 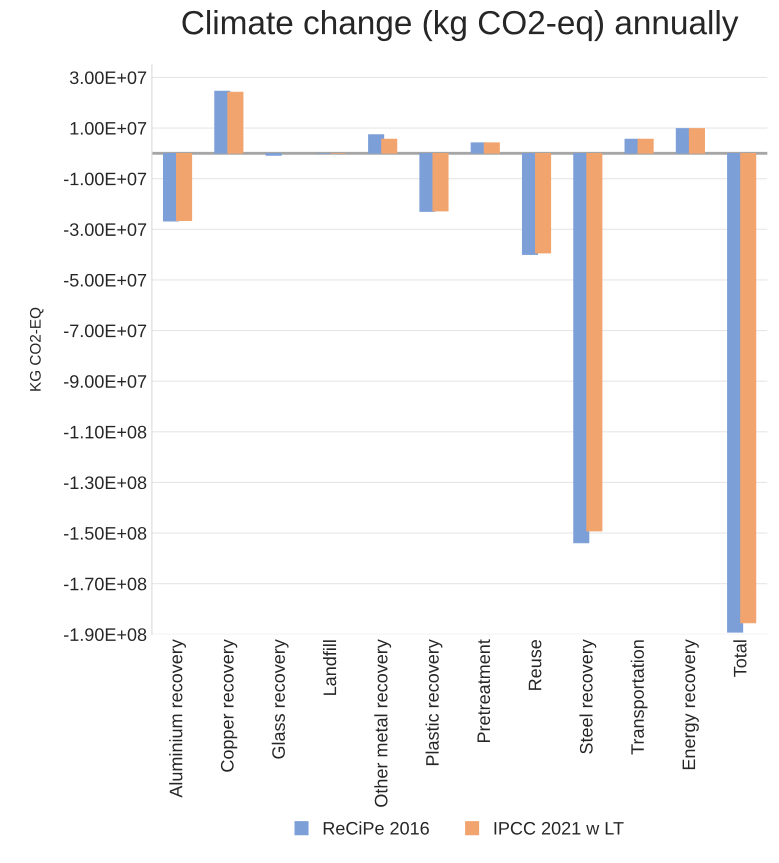 I want to click on y-tick-label: -1.90E+08, so click(x=105, y=635).